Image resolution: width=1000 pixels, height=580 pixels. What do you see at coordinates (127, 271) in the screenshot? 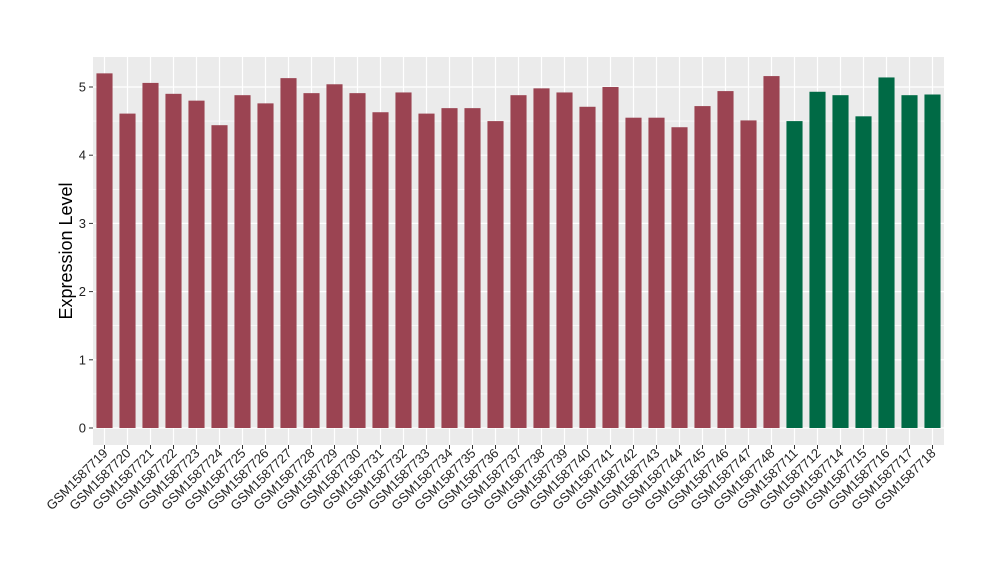
I see `bar-GSM1587720` at bounding box center [127, 271].